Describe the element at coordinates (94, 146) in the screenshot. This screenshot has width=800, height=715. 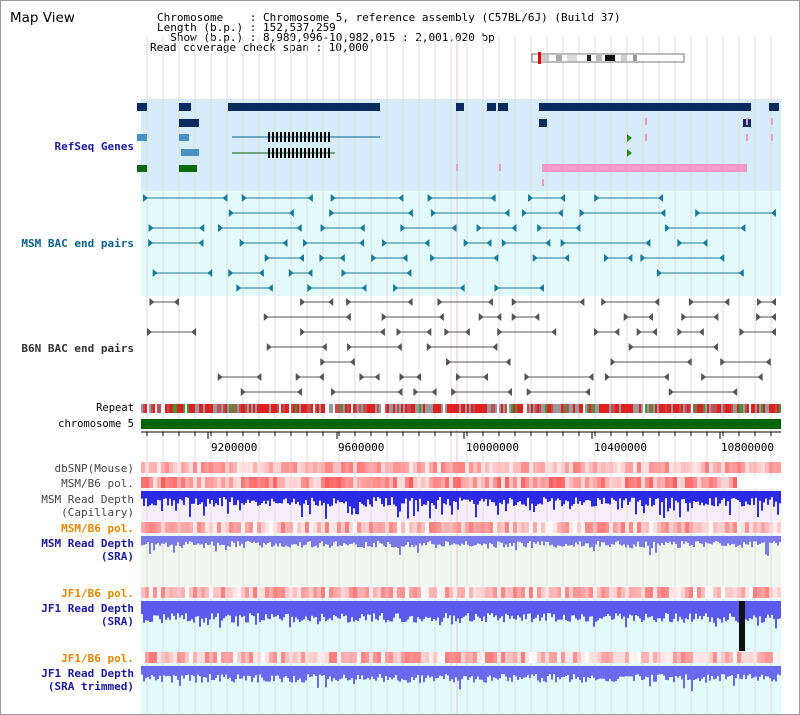
I see `refseq-genes-label: RefSeq Genes` at that location.